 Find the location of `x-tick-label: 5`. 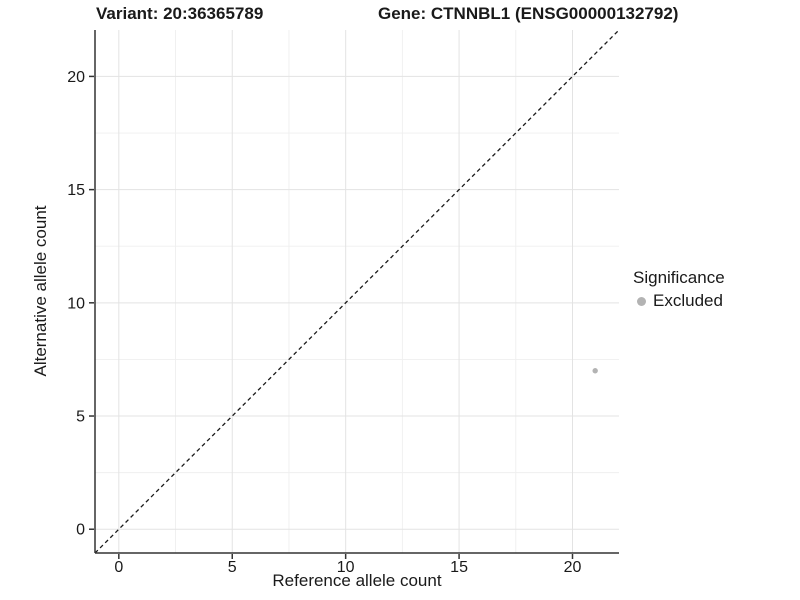

x-tick-label: 5 is located at coordinates (232, 567).